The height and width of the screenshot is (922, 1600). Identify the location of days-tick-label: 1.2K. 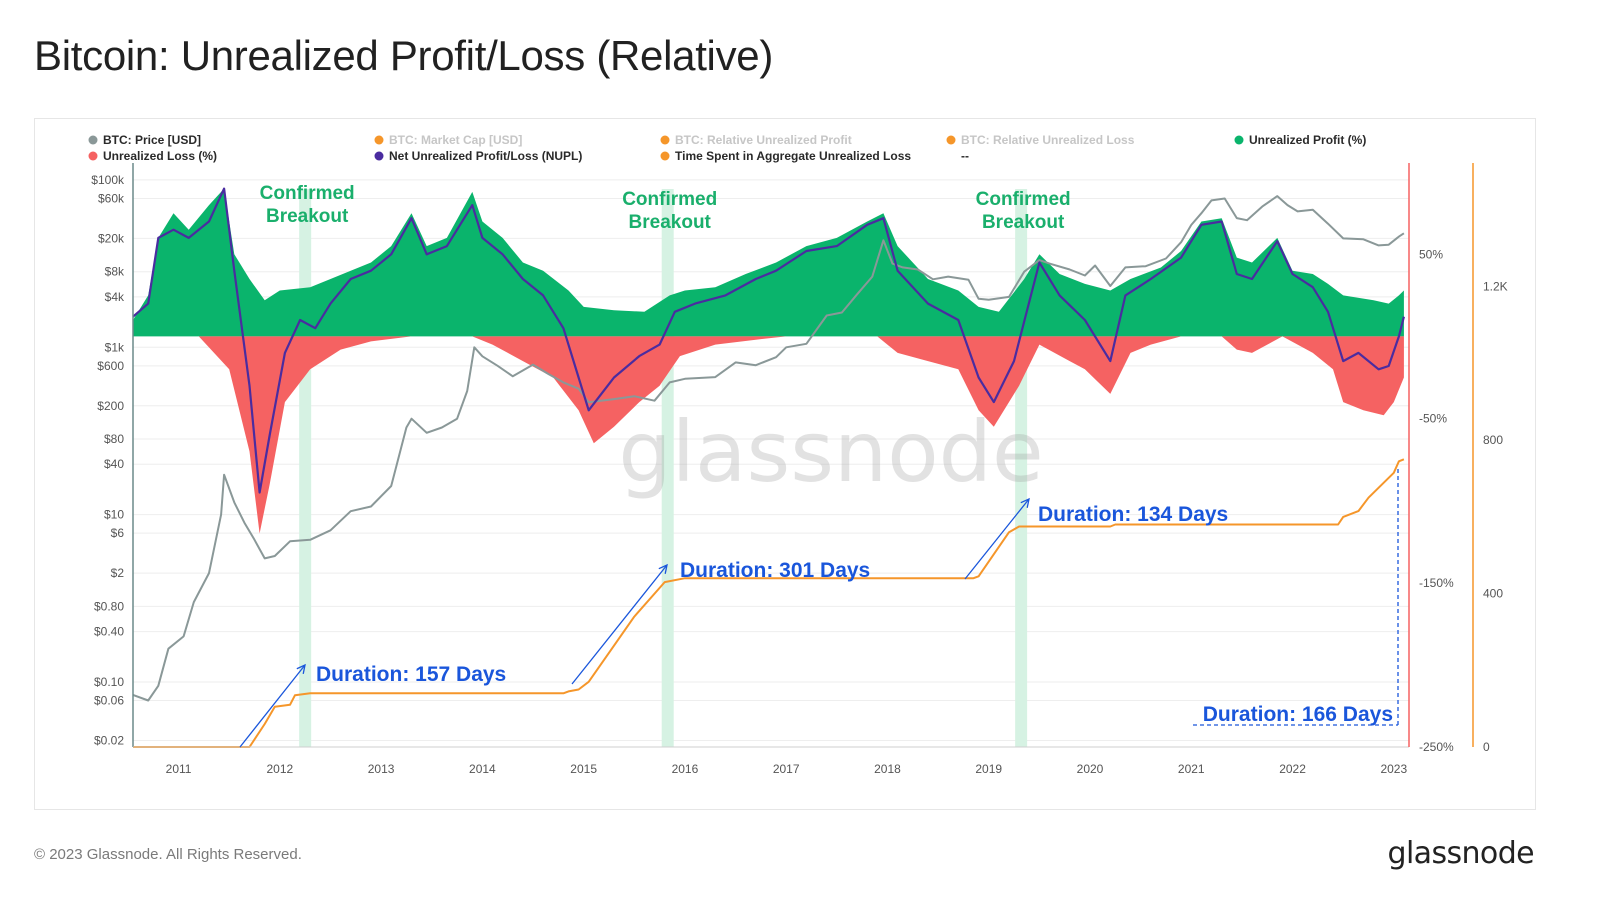
(1495, 287).